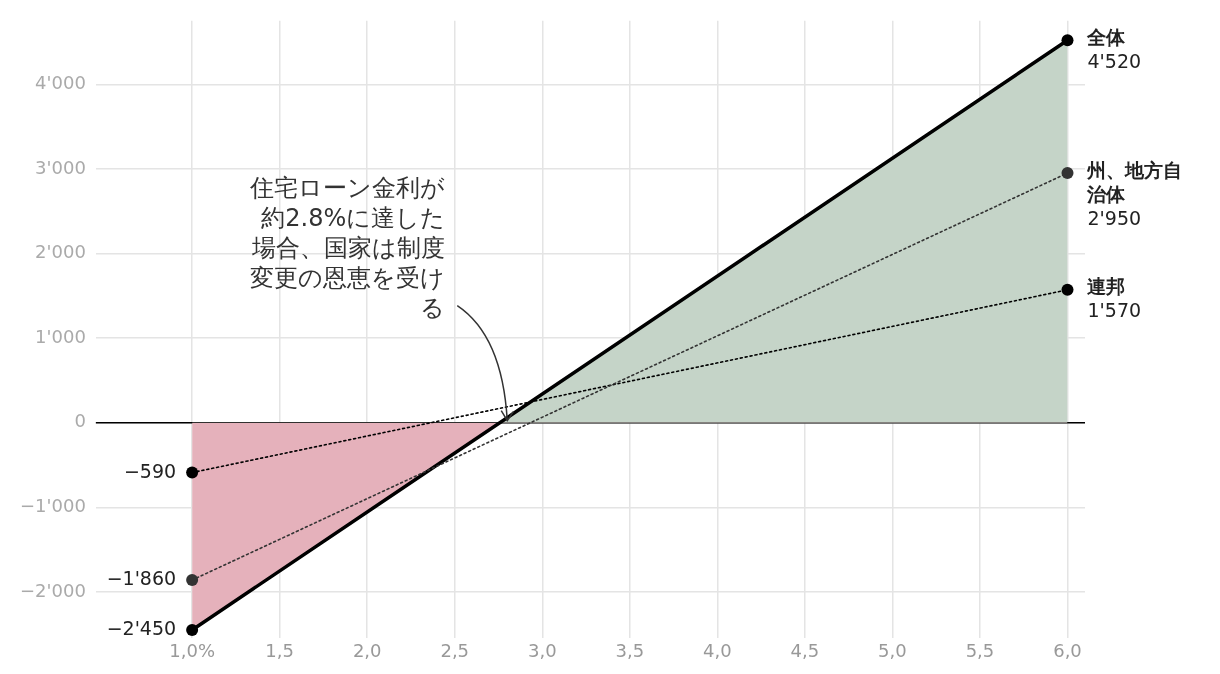  Describe the element at coordinates (1106, 36) in the screenshot. I see `series-label: 全体` at that location.